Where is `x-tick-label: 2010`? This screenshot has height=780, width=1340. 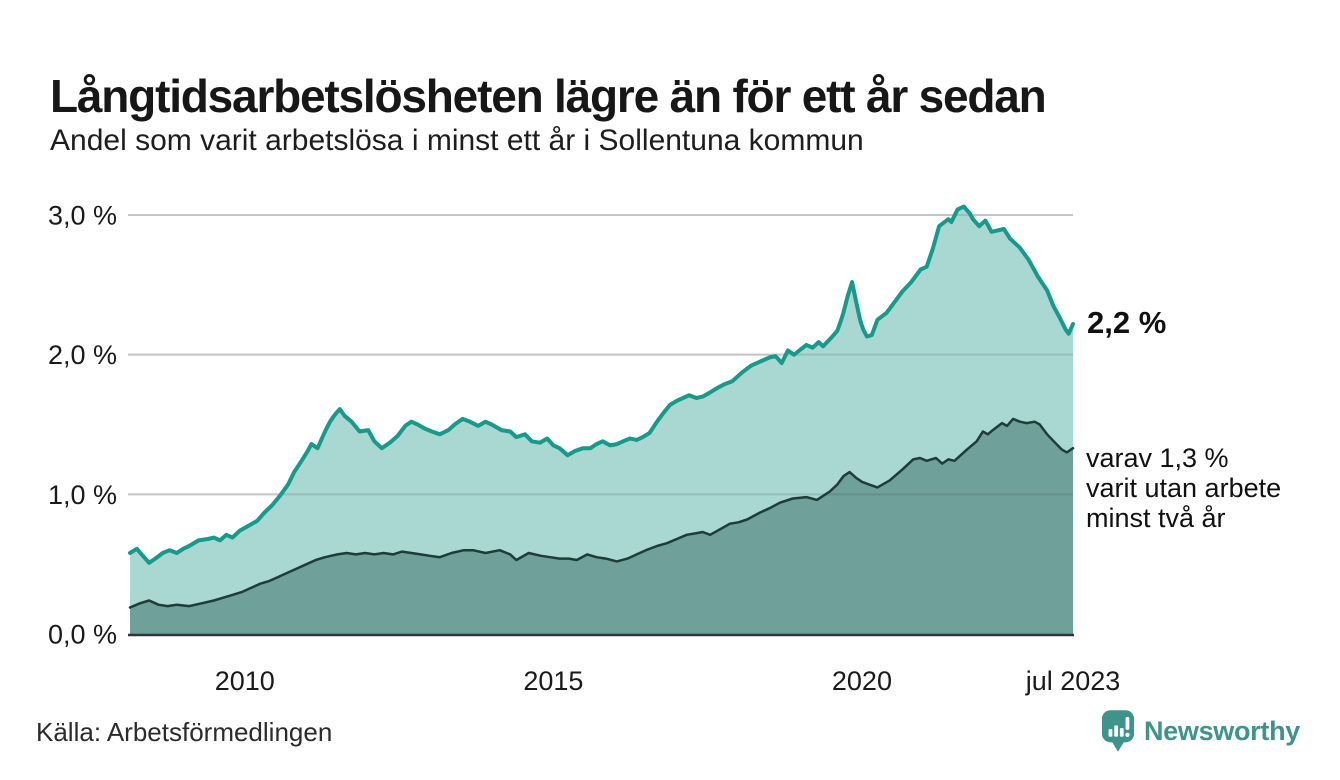
x-tick-label: 2010 is located at coordinates (245, 681).